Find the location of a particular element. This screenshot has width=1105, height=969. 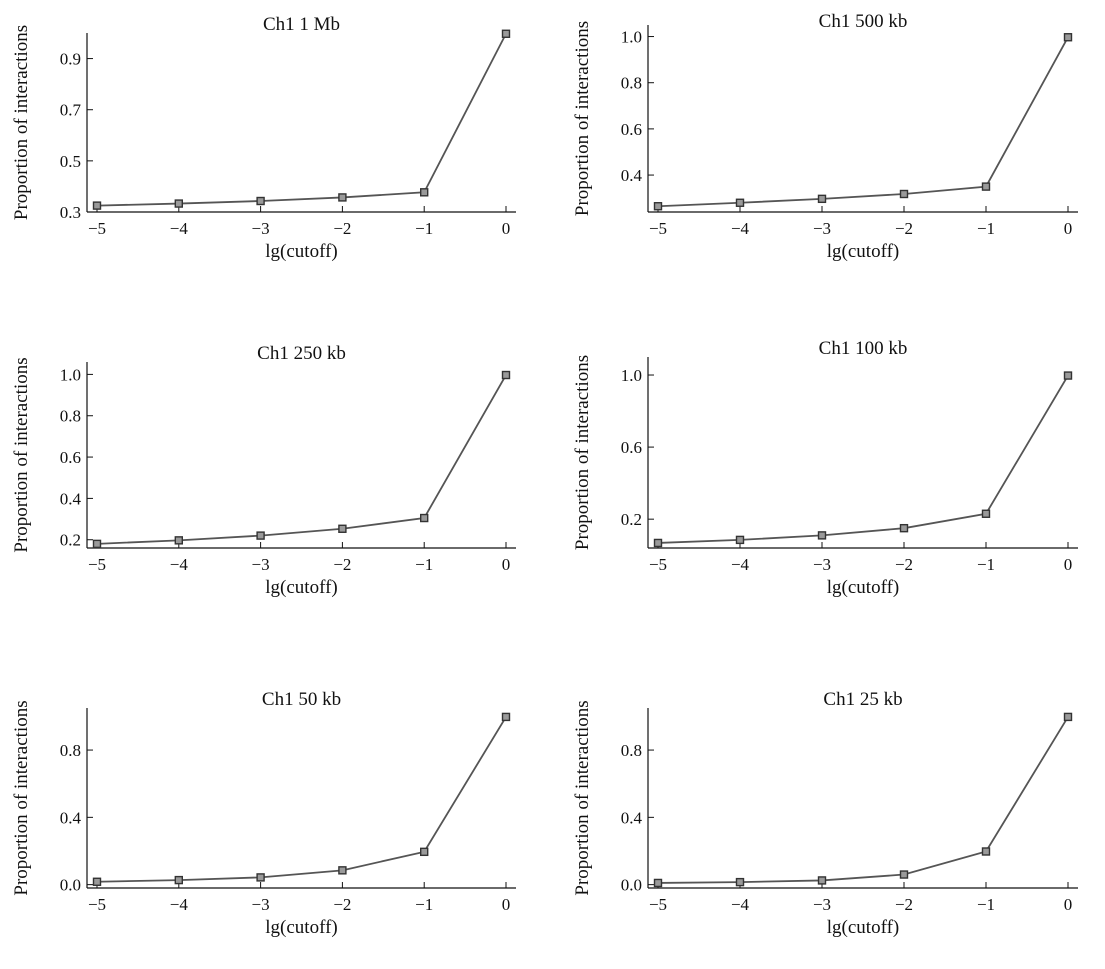

y-tick-label: 0.9 is located at coordinates (70, 59).